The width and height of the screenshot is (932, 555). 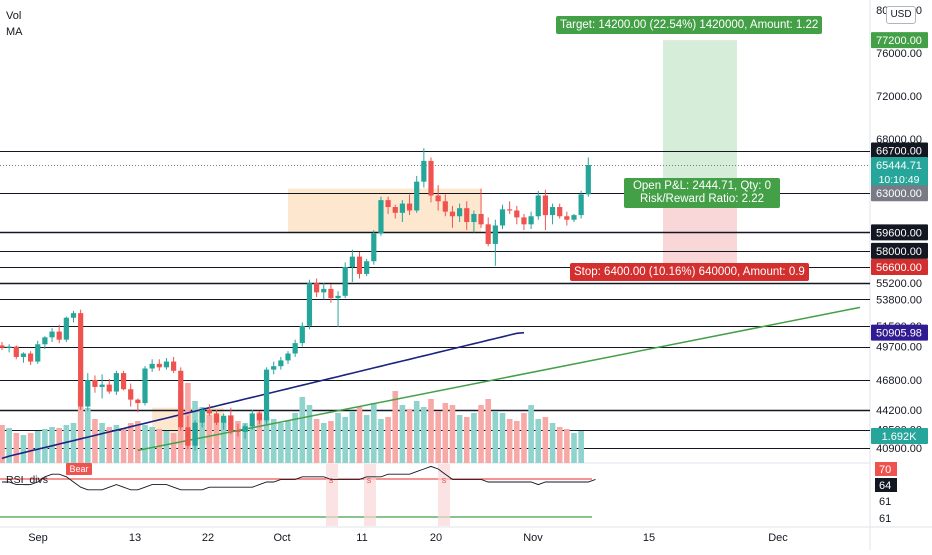 What do you see at coordinates (899, 348) in the screenshot?
I see `y-tick-label: 49700.00` at bounding box center [899, 348].